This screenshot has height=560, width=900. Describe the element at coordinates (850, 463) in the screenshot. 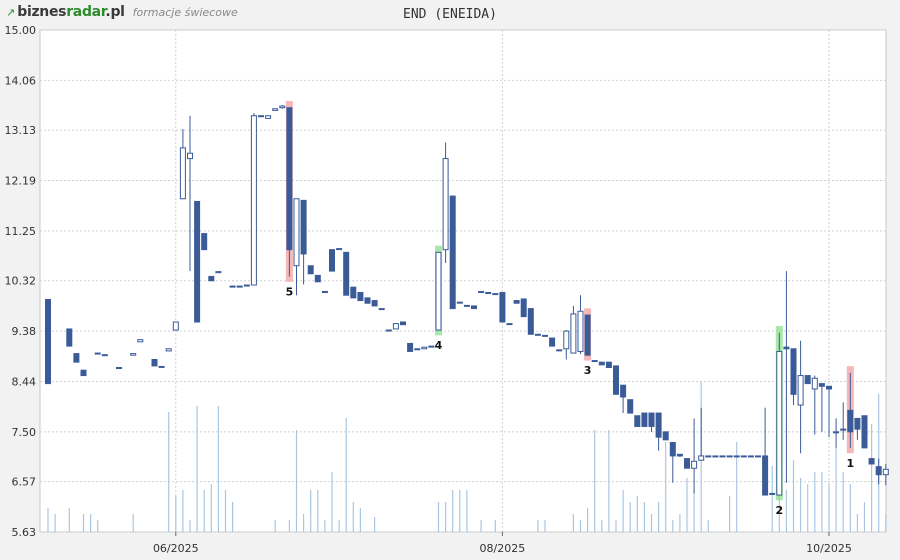

I see `pattern-label: 1` at that location.